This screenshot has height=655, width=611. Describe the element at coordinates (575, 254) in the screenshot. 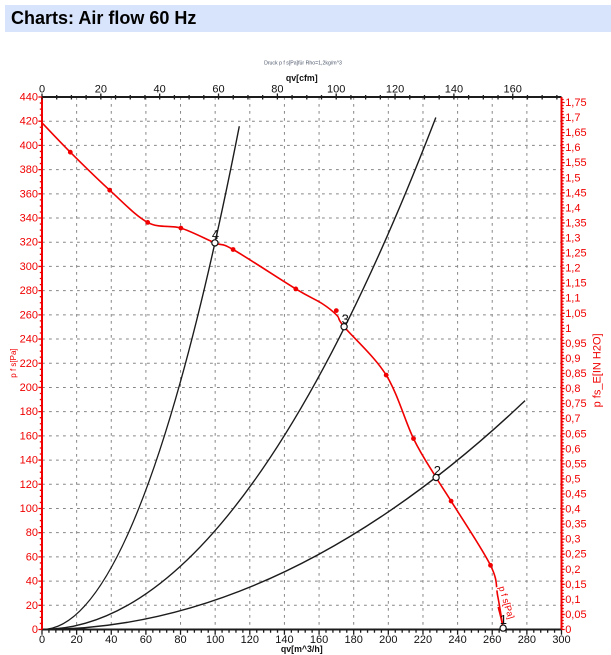

I see `svg-text: 1,25` at that location.